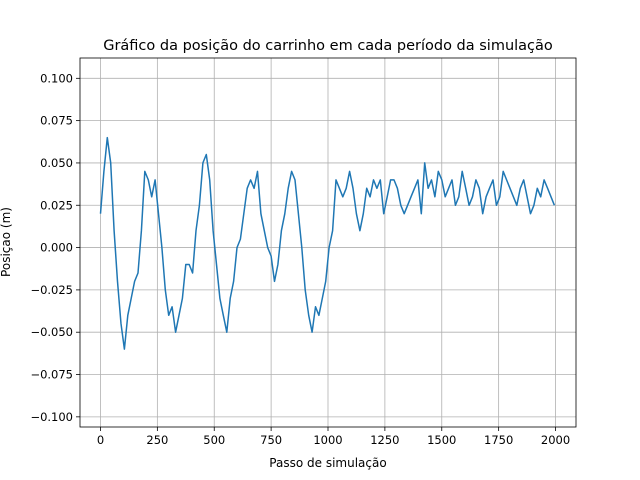 The image size is (640, 480). What do you see at coordinates (327, 463) in the screenshot?
I see `x-axis-label: Passo de simulação` at bounding box center [327, 463].